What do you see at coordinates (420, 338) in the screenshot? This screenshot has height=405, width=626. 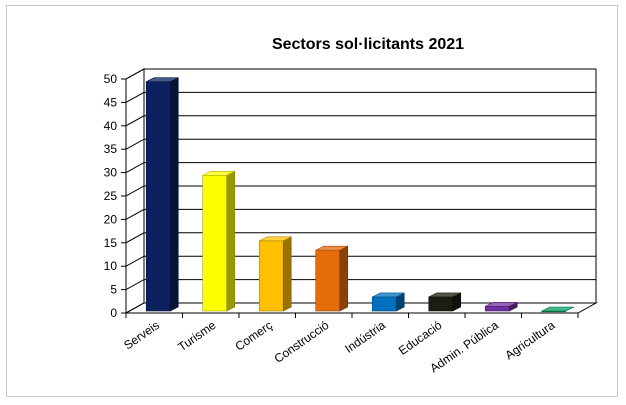 I see `x-tick-label: Educació` at bounding box center [420, 338].